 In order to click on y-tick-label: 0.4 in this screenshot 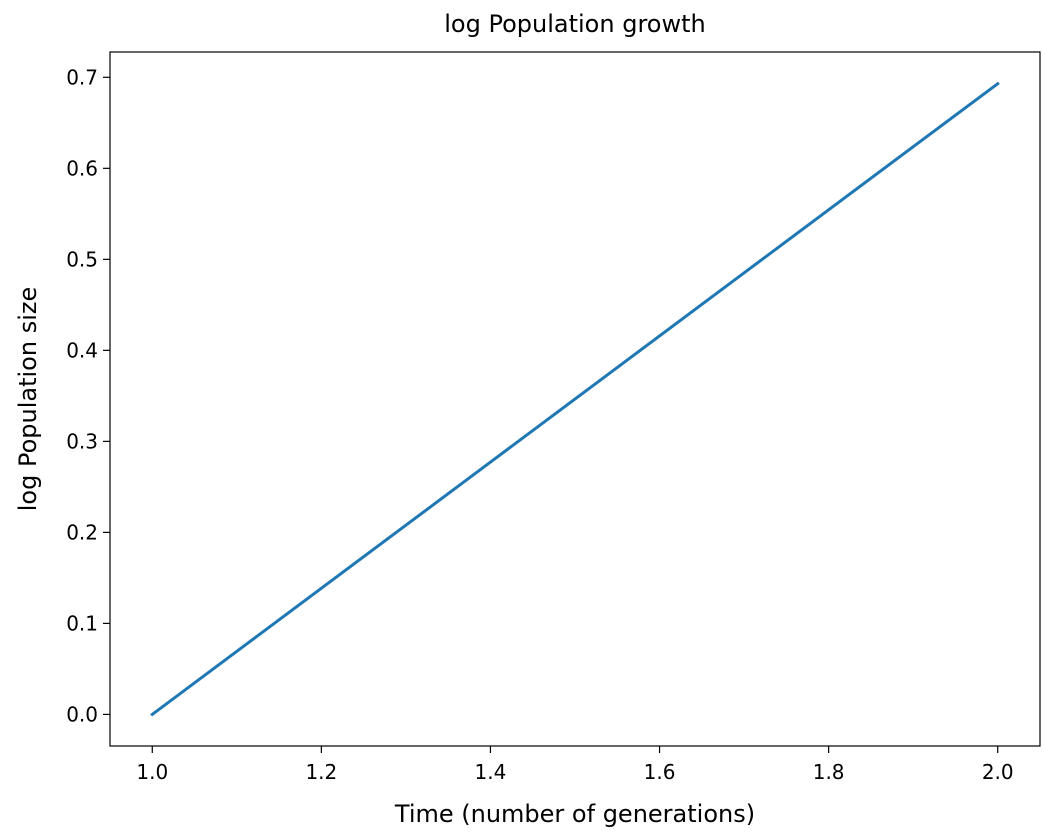, I will do `click(82, 350)`.